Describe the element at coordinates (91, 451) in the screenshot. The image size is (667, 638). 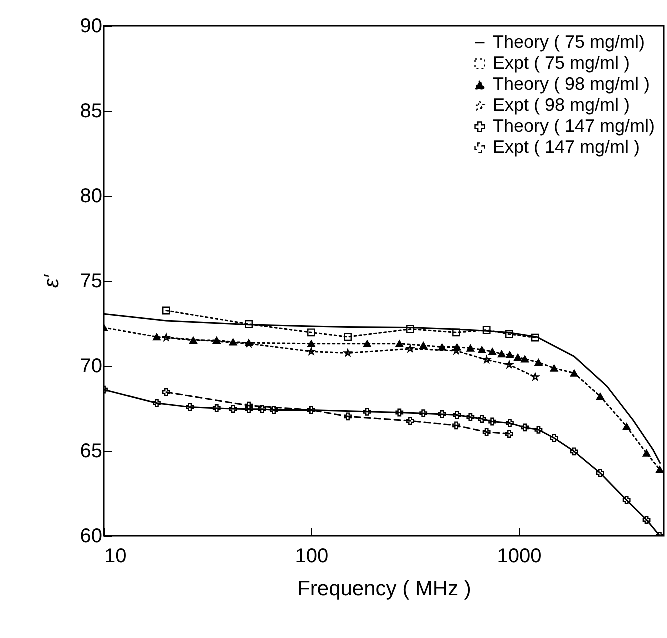
I see `y-tick-label: 65` at that location.